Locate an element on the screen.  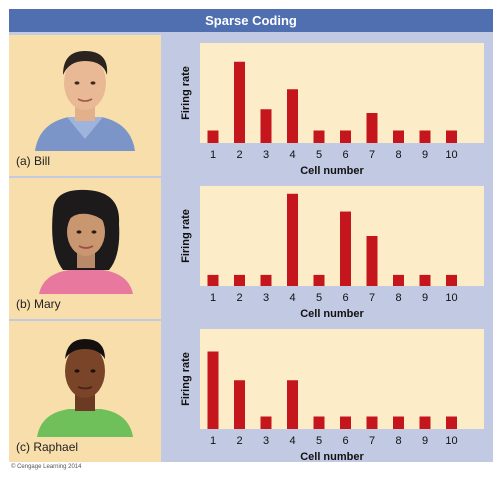
woman-portrait-icon is located at coordinates (86, 241).